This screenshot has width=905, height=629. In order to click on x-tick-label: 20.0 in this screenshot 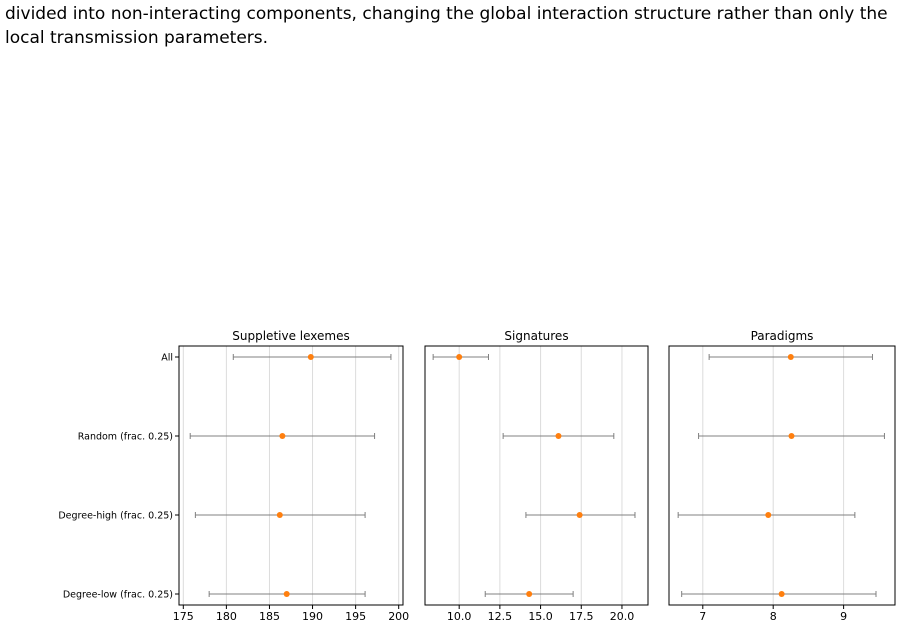, I will do `click(622, 616)`.